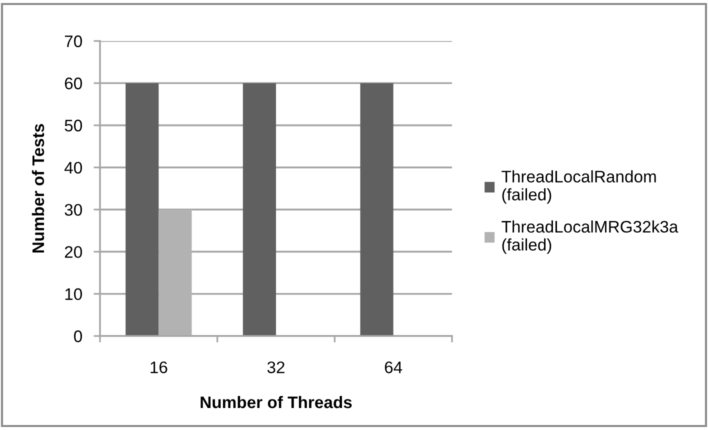 The image size is (708, 430). I want to click on x-tick-label: 32, so click(275, 367).